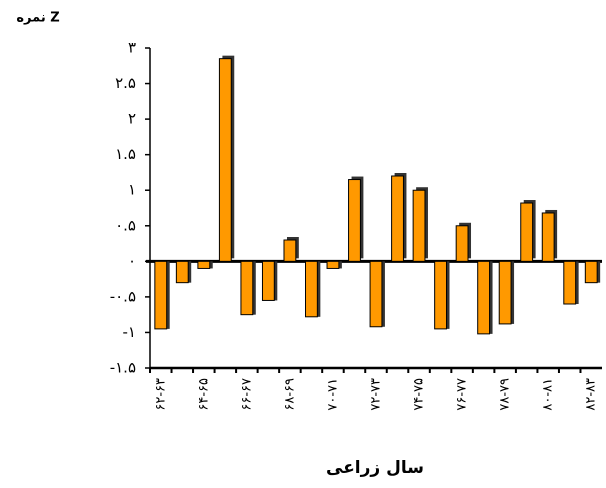  What do you see at coordinates (289, 394) in the screenshot?
I see `x-tick-label: ۶۸-۶۹` at bounding box center [289, 394].